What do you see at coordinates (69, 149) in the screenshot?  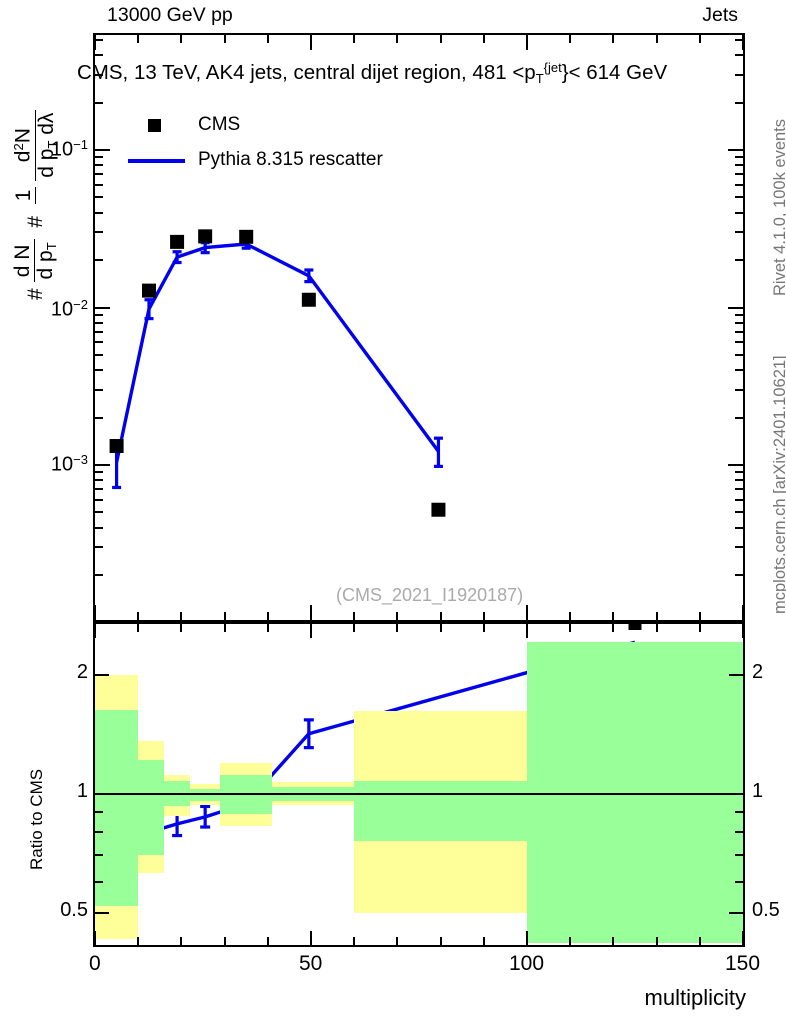 I see `y-axis-tick-label: 10⁻¹` at bounding box center [69, 149].